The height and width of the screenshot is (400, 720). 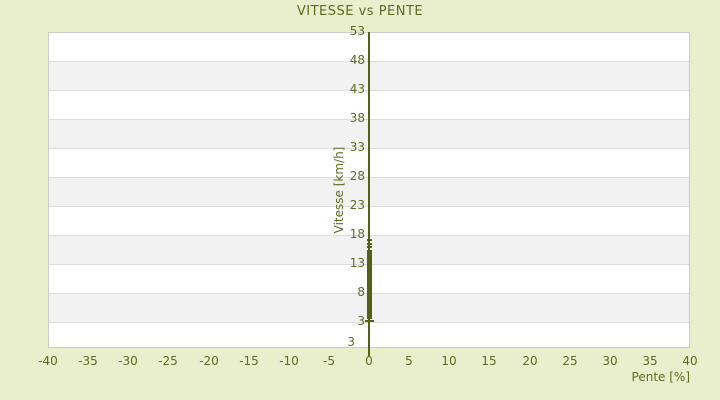 I want to click on y-tick-label: 23, so click(x=357, y=205).